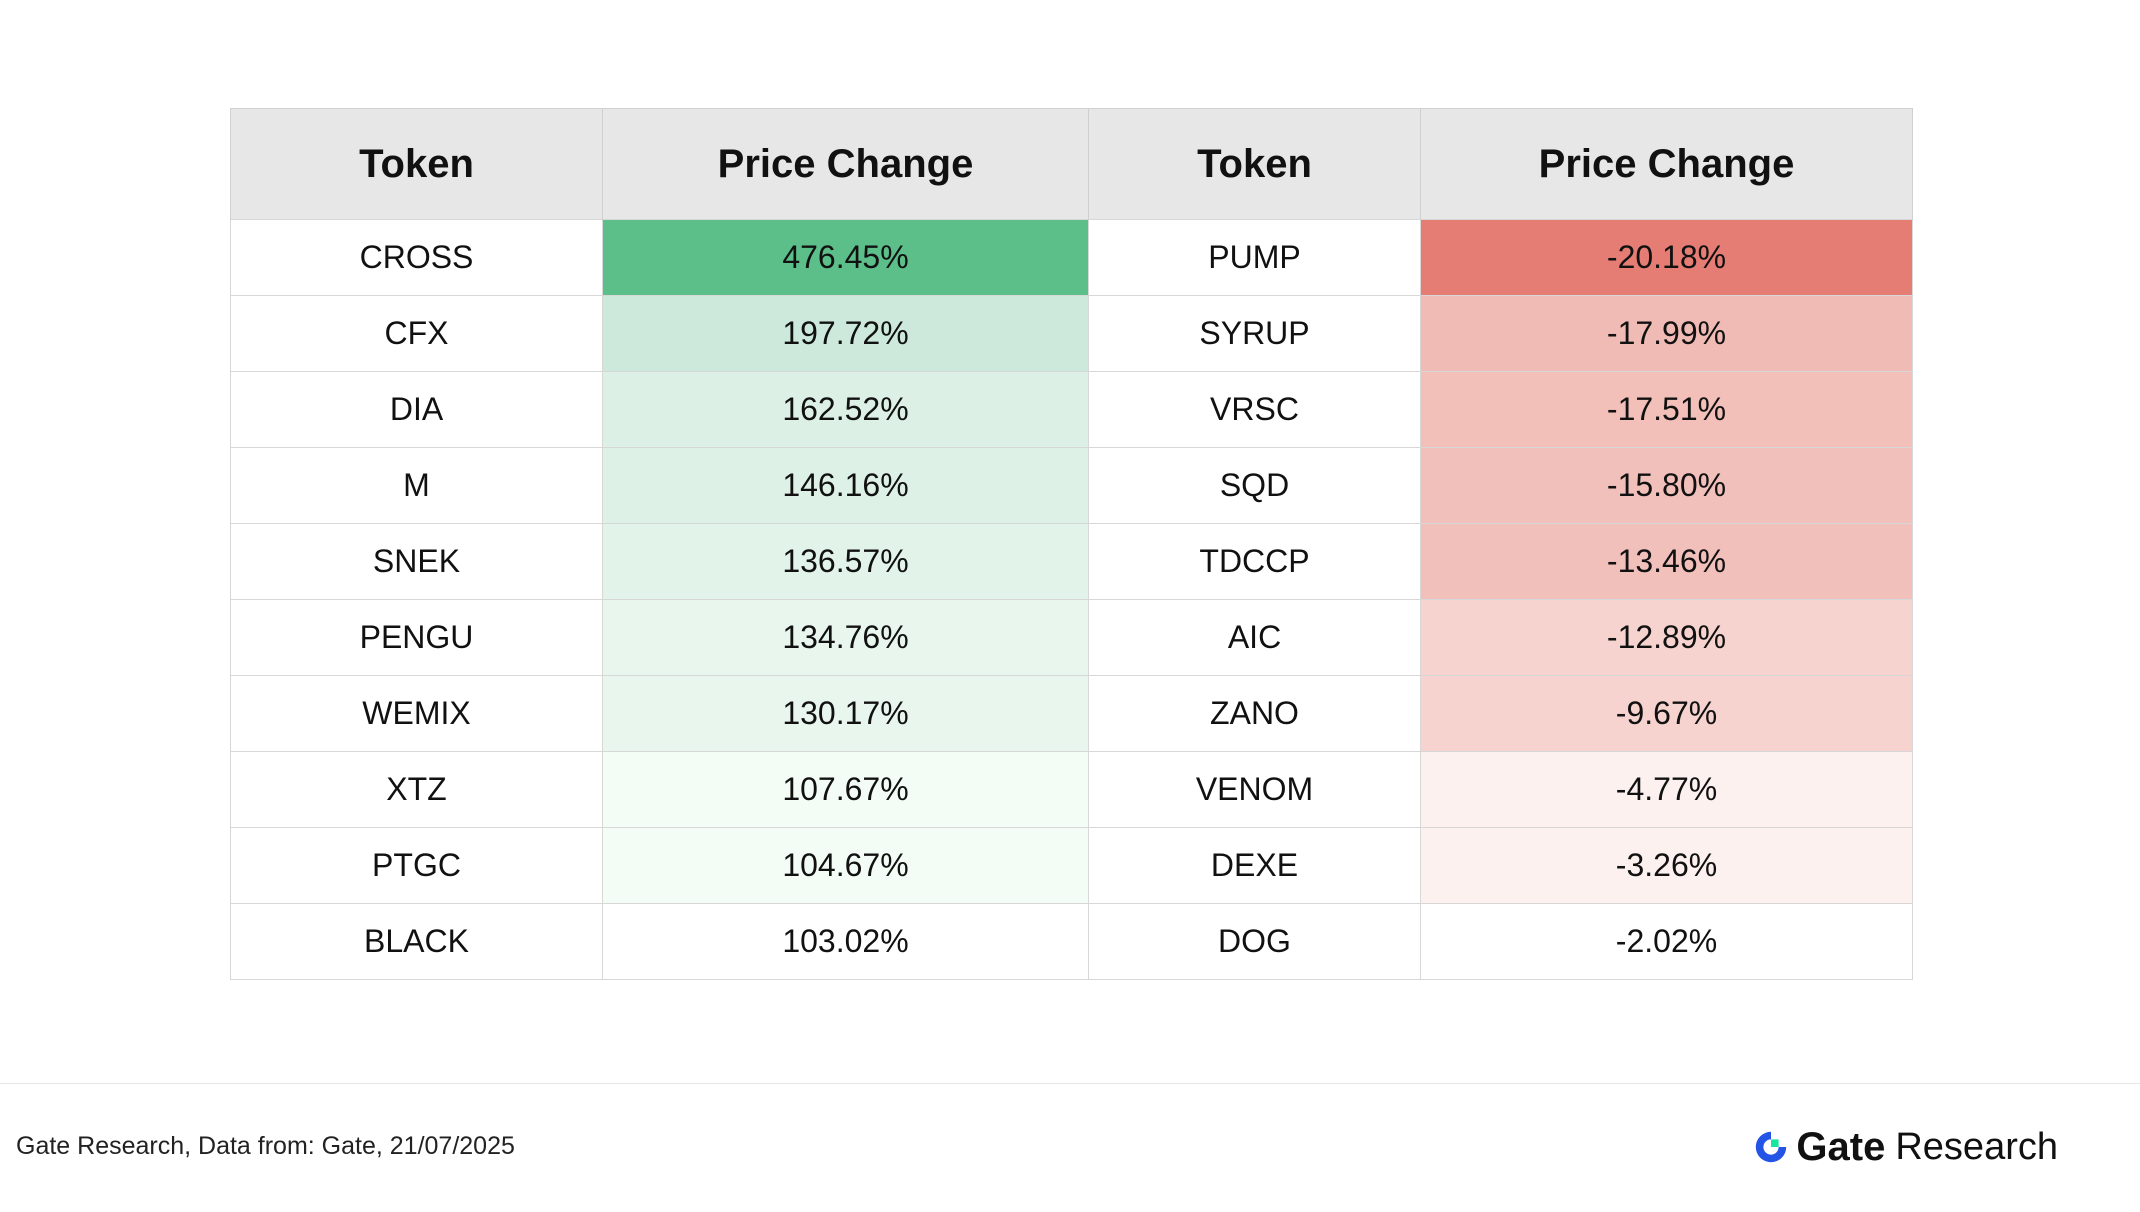  I want to click on table-row: BLACK 103.02% DOG -2.02%, so click(1071, 941).